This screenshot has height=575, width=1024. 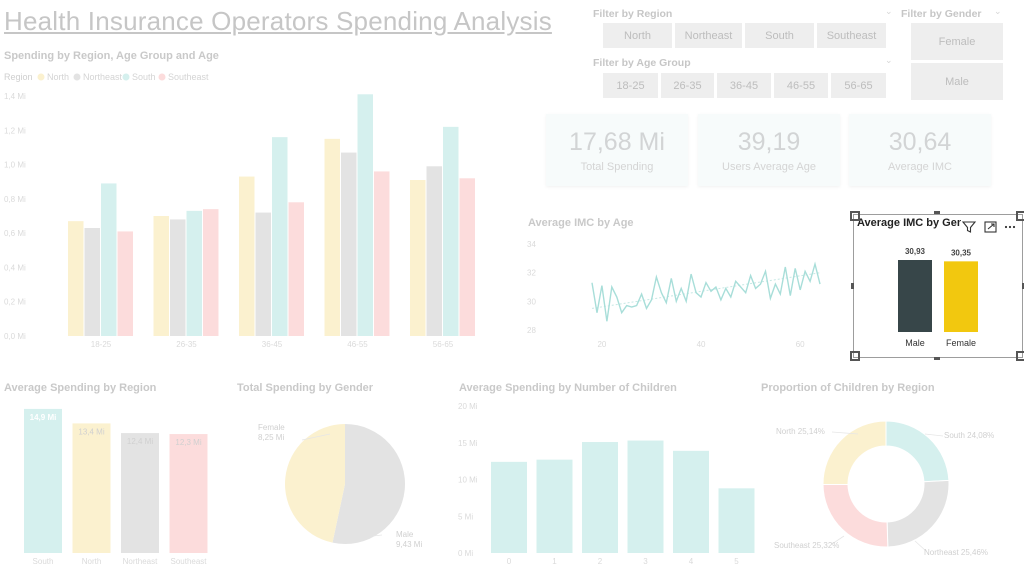 What do you see at coordinates (744, 85) in the screenshot?
I see `age-36-45-button: 36-45` at bounding box center [744, 85].